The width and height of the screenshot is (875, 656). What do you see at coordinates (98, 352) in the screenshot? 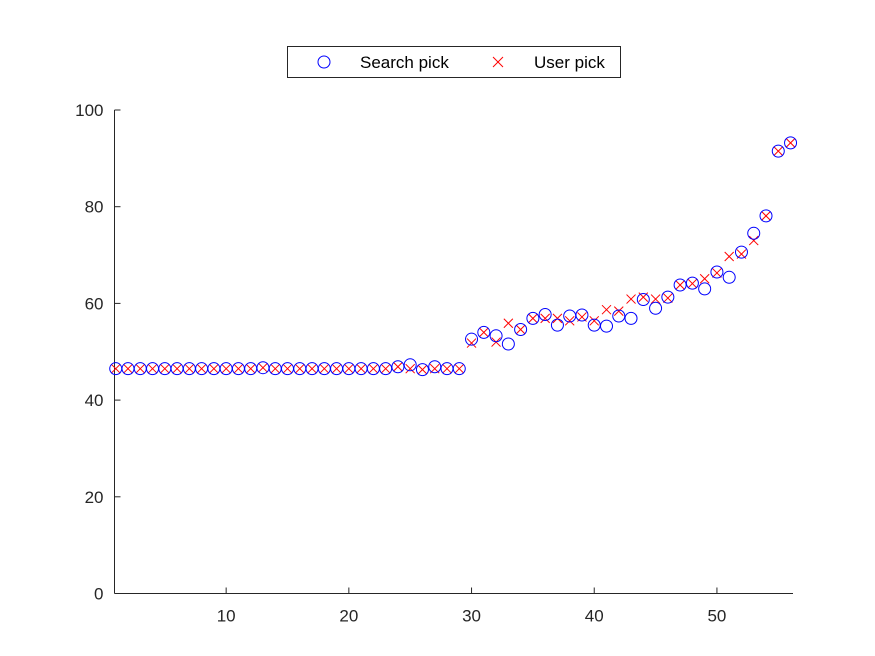
I see `y-ticks: 0 20 40 60 80 100` at bounding box center [98, 352].